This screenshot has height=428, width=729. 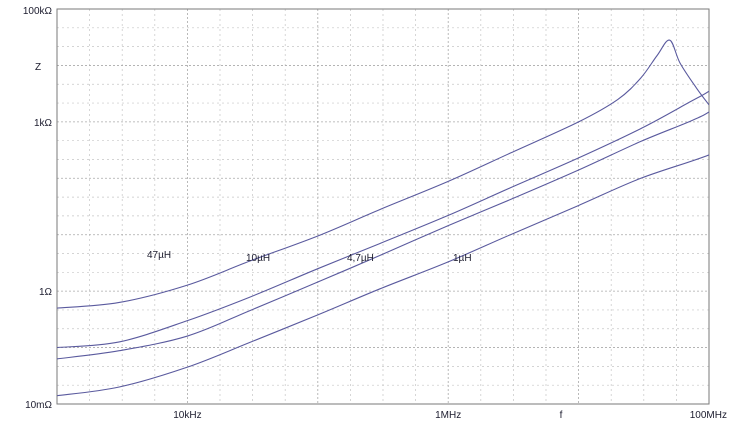 What do you see at coordinates (360, 258) in the screenshot?
I see `series-label-2: 4,7µH` at bounding box center [360, 258].